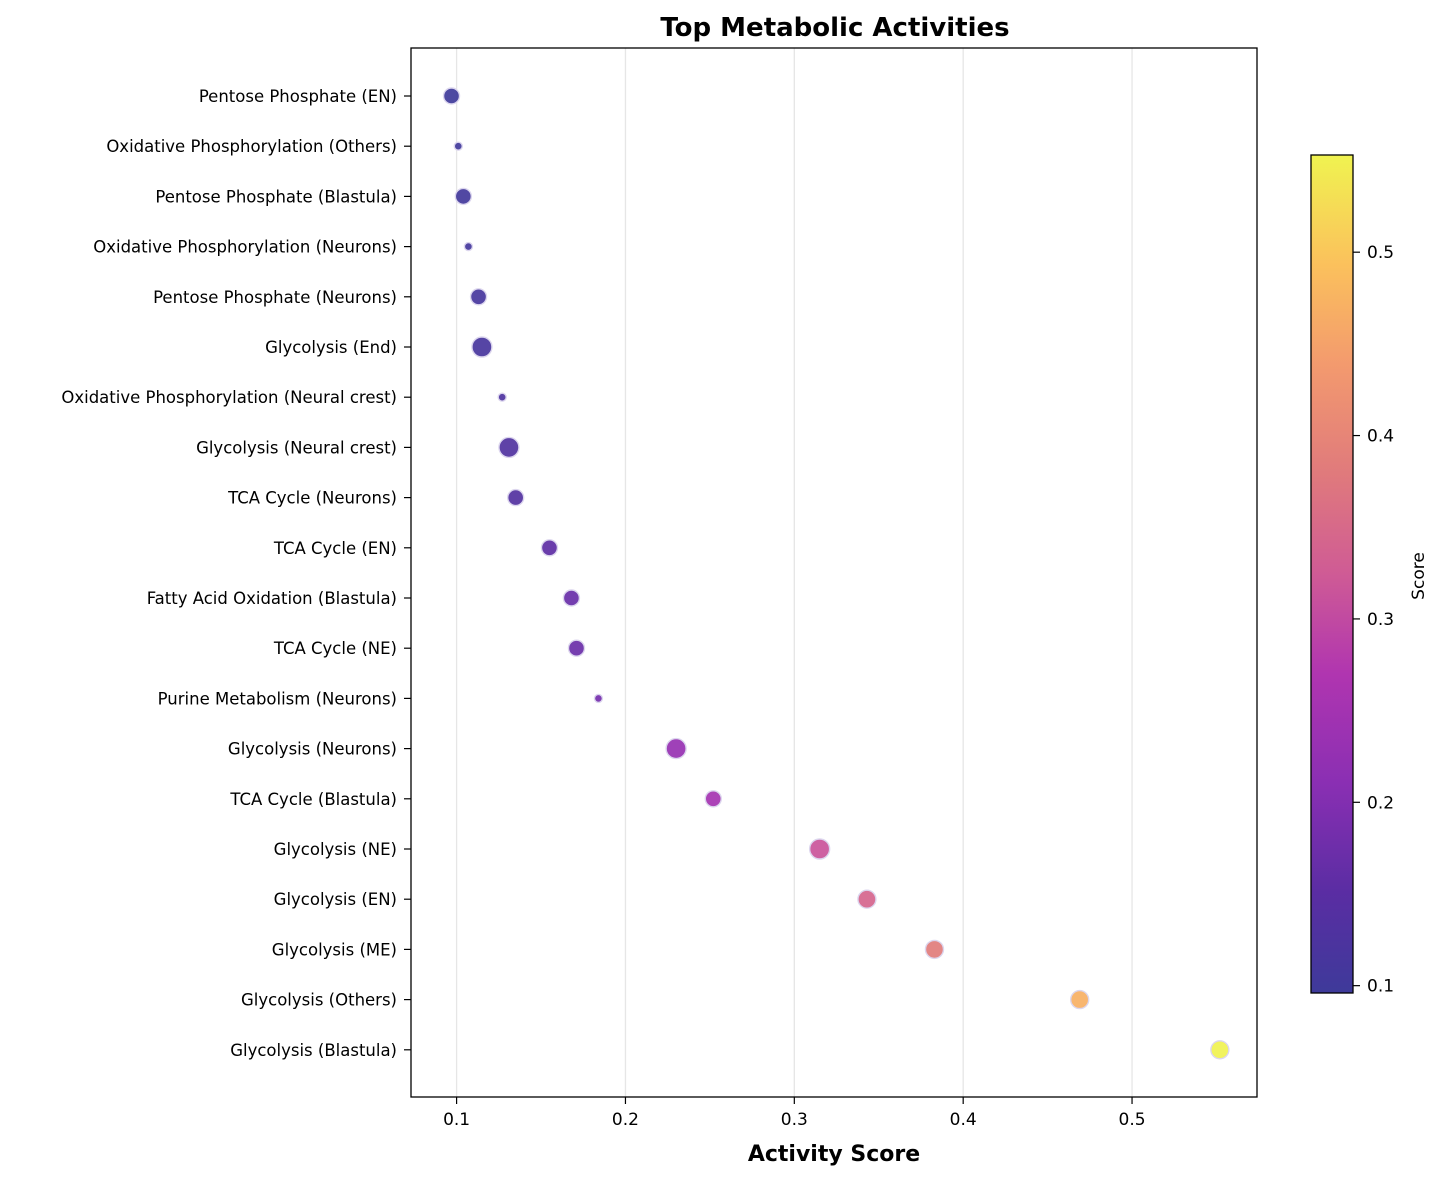 The height and width of the screenshot is (1180, 1443). I want to click on colorbar-tick-label: 0.4, so click(1380, 437).